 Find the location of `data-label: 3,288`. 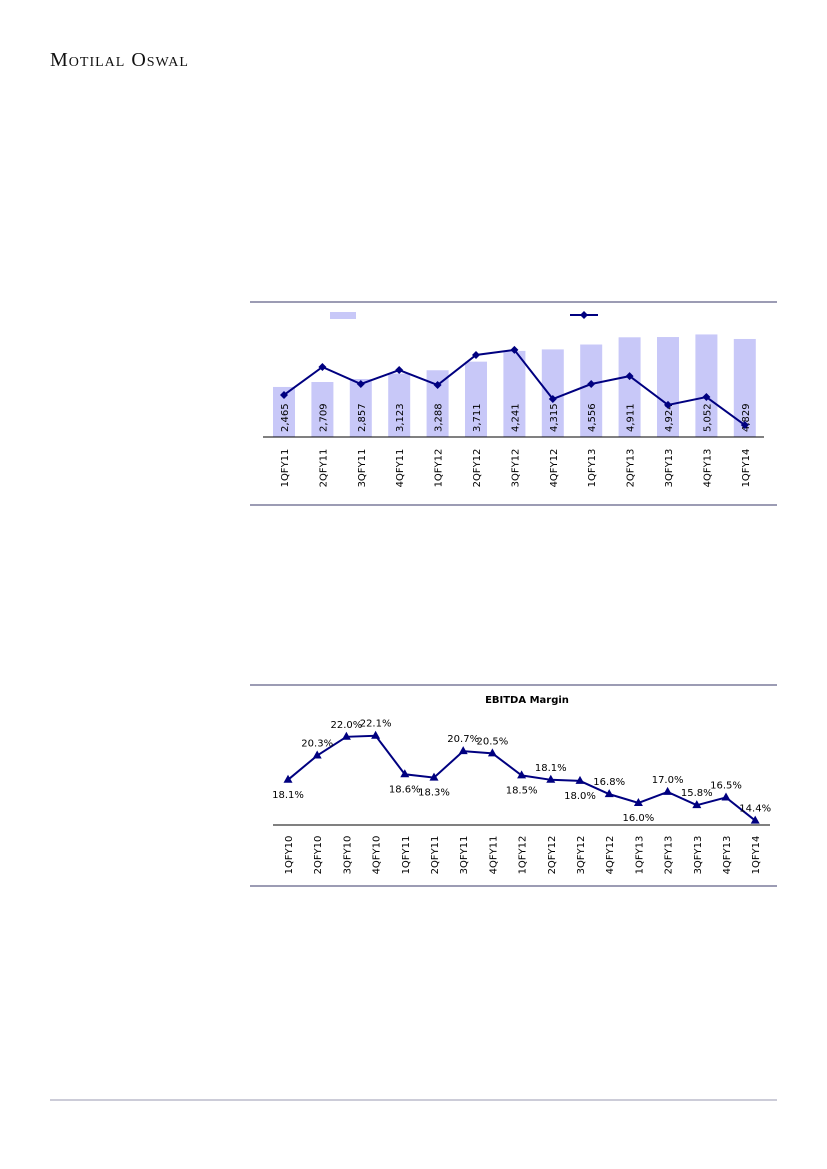

data-label: 3,288 is located at coordinates (439, 417).